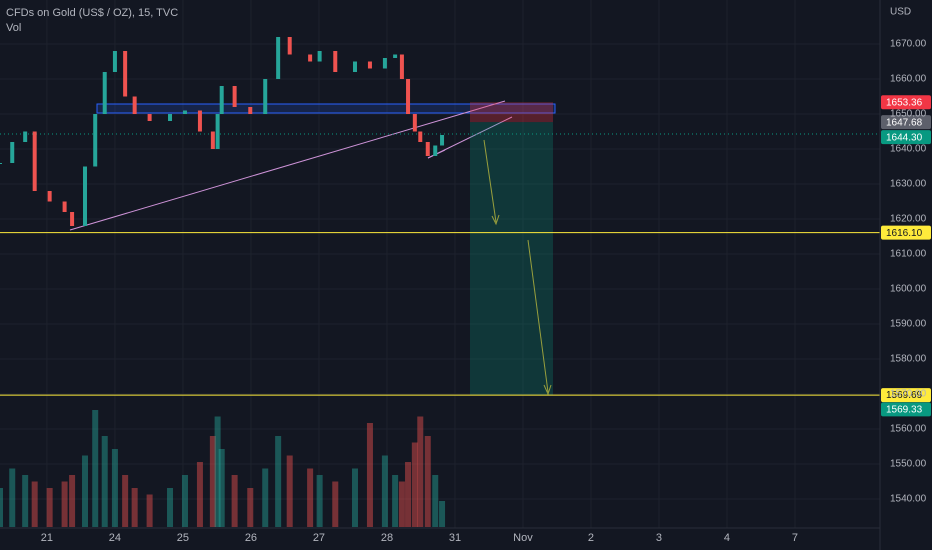 This screenshot has height=550, width=932. What do you see at coordinates (904, 395) in the screenshot?
I see `price-tag-label: 1569.69` at bounding box center [904, 395].